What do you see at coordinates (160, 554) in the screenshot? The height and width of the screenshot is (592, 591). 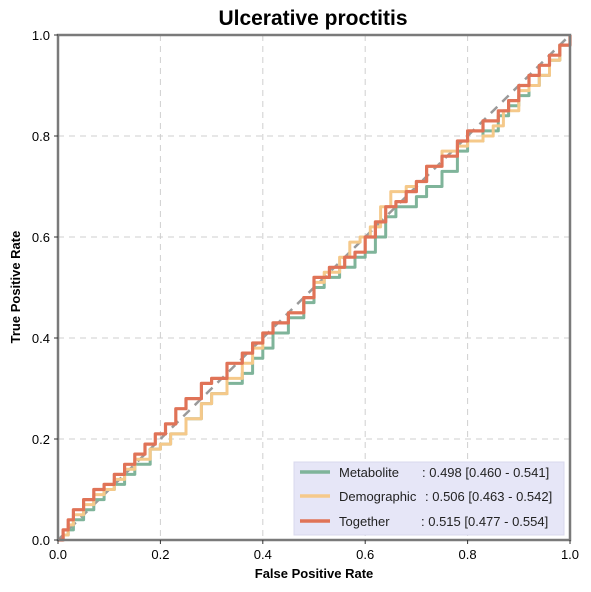 I see `x-tick-label-1: 0.2` at bounding box center [160, 554].